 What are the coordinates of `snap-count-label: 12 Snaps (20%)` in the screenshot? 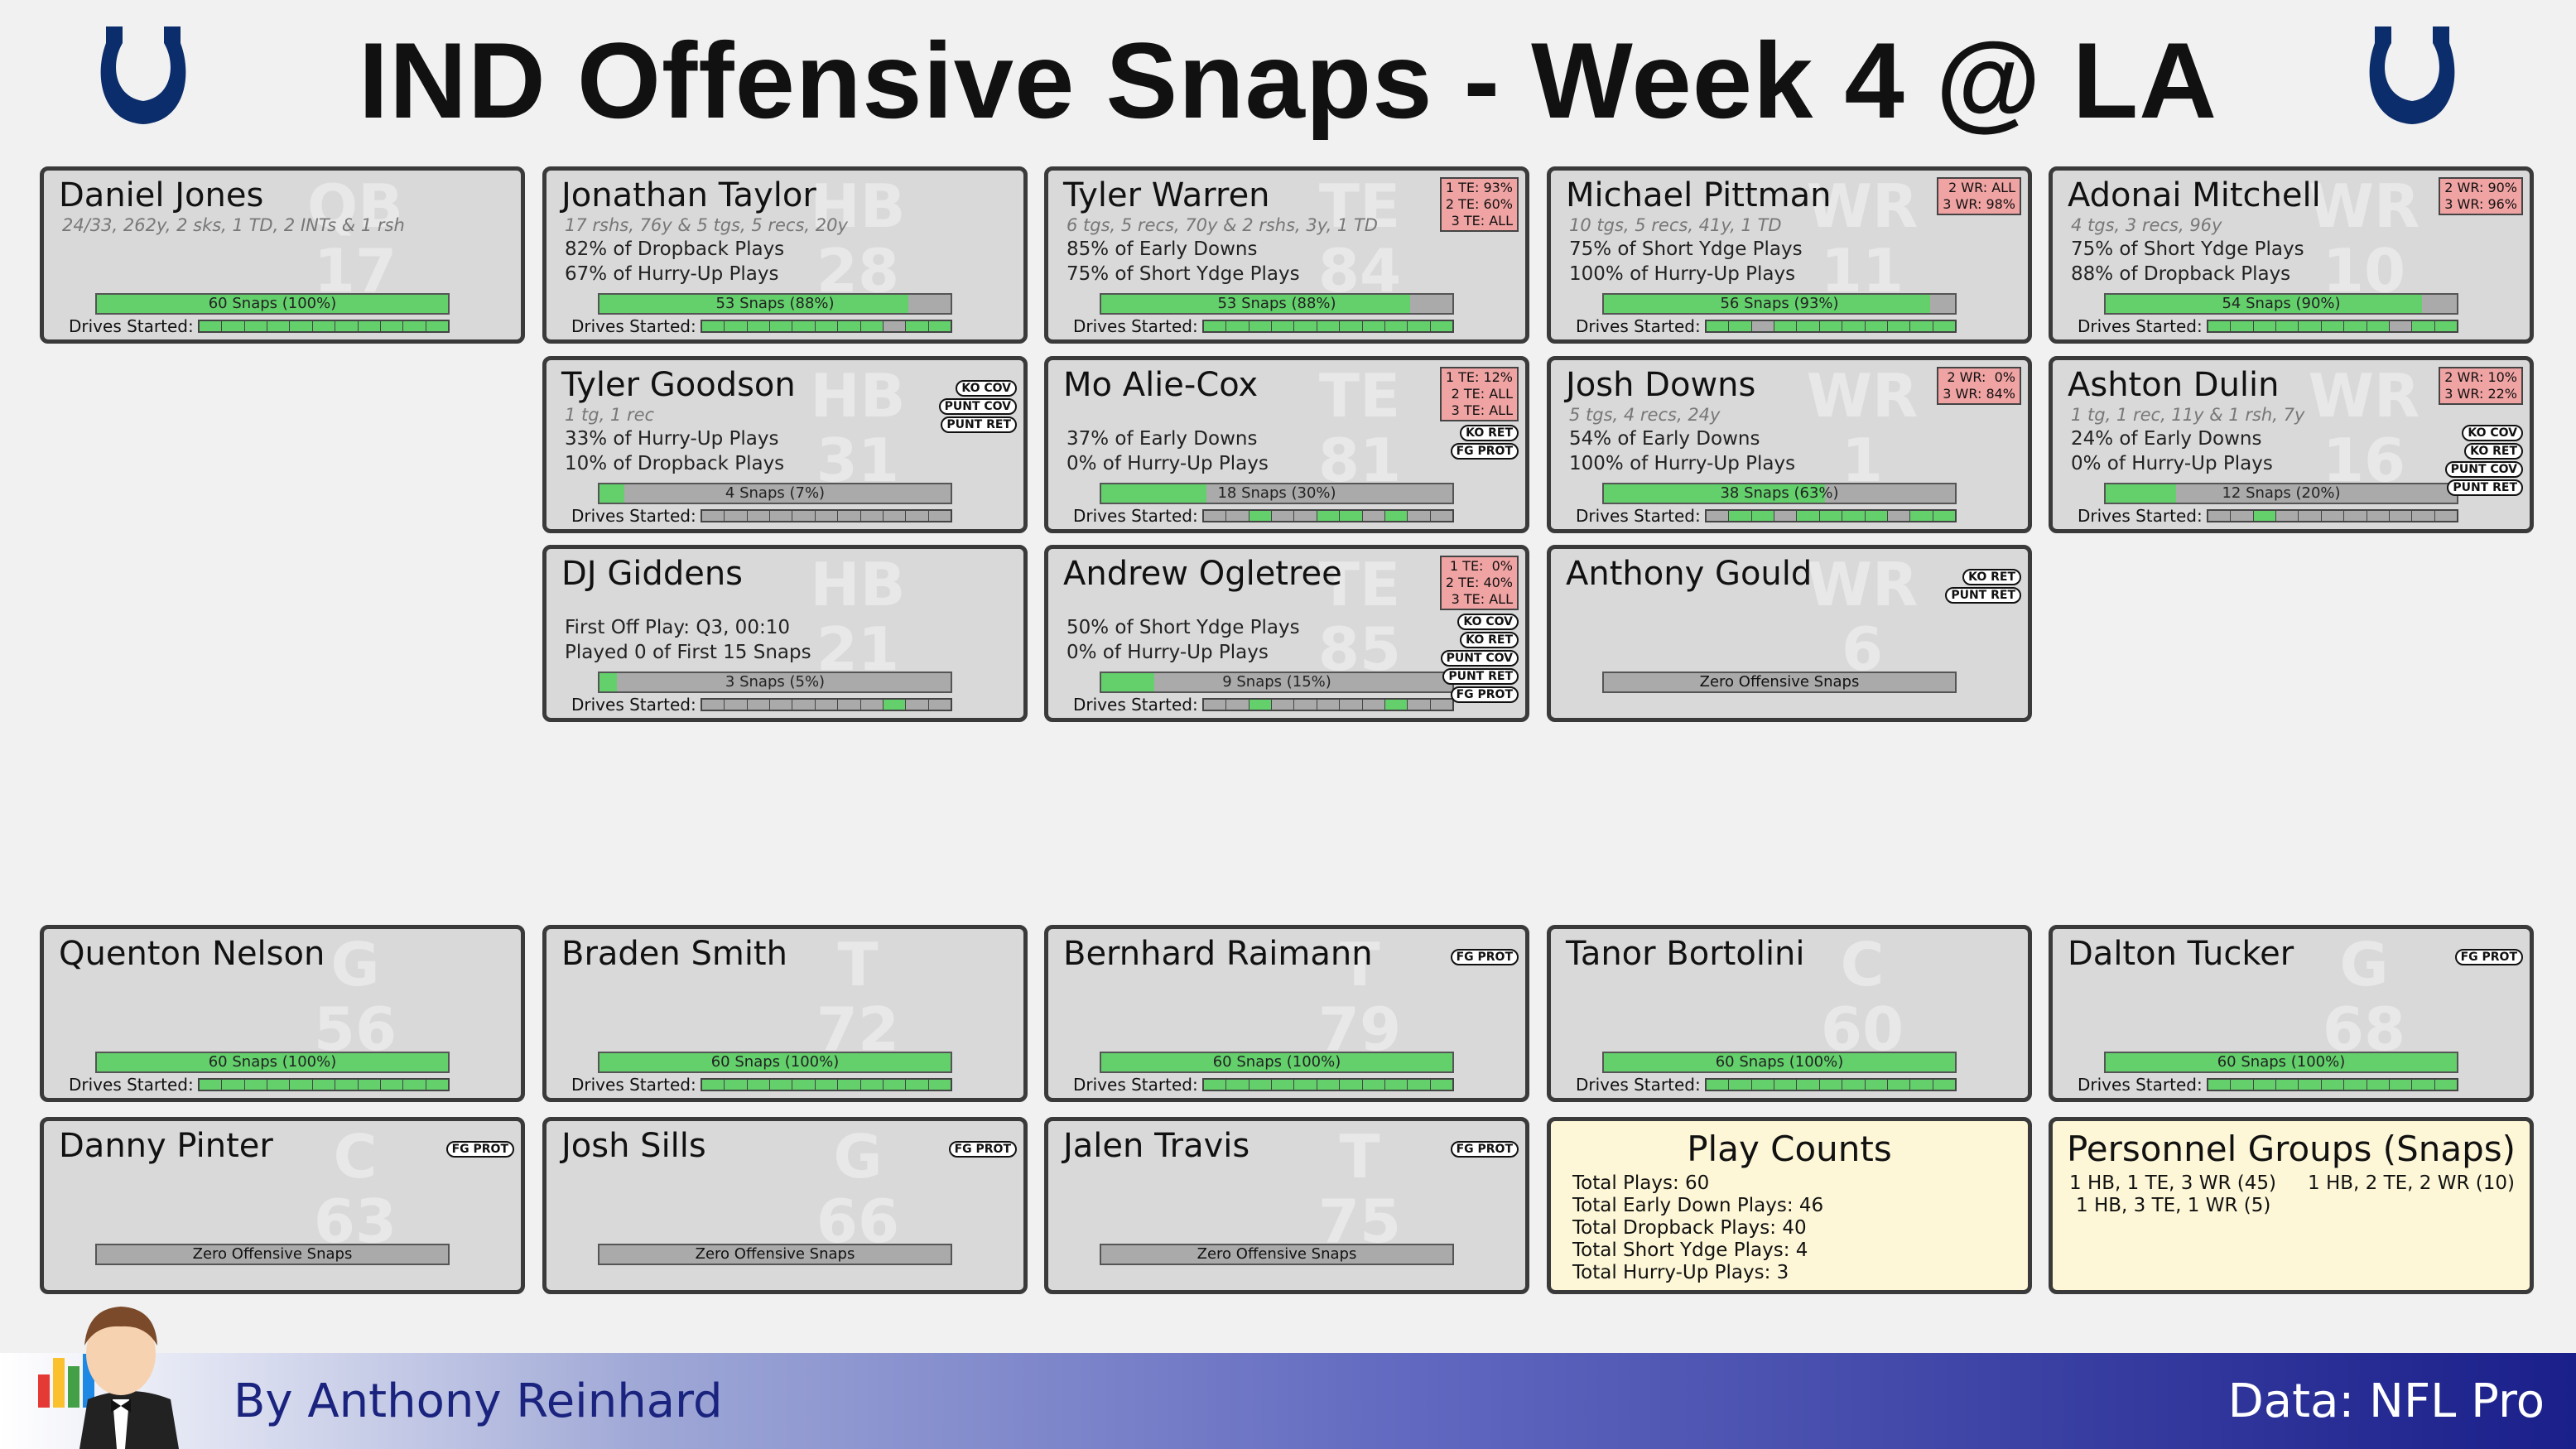 It's located at (2281, 493).